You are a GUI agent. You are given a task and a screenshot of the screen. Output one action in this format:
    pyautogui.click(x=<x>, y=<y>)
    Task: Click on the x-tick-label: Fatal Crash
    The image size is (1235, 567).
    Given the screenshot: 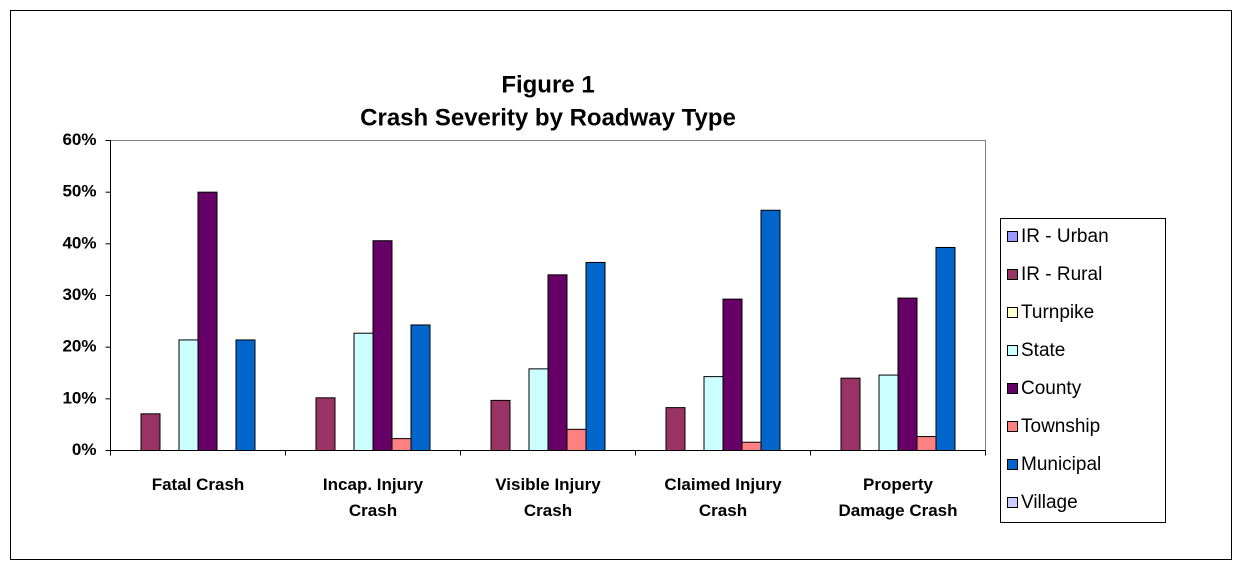 What is the action you would take?
    pyautogui.click(x=198, y=484)
    